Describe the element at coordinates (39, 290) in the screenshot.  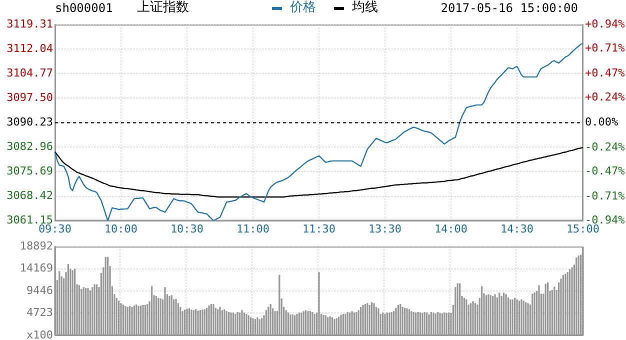
I see `y-tick-label: 9446` at that location.